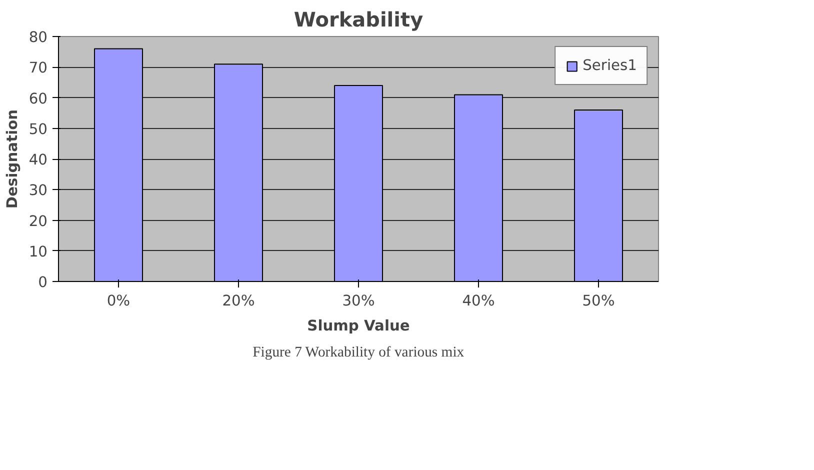 This screenshot has height=470, width=814. What do you see at coordinates (358, 352) in the screenshot?
I see `caption: Figure 7 Workability of various mix` at bounding box center [358, 352].